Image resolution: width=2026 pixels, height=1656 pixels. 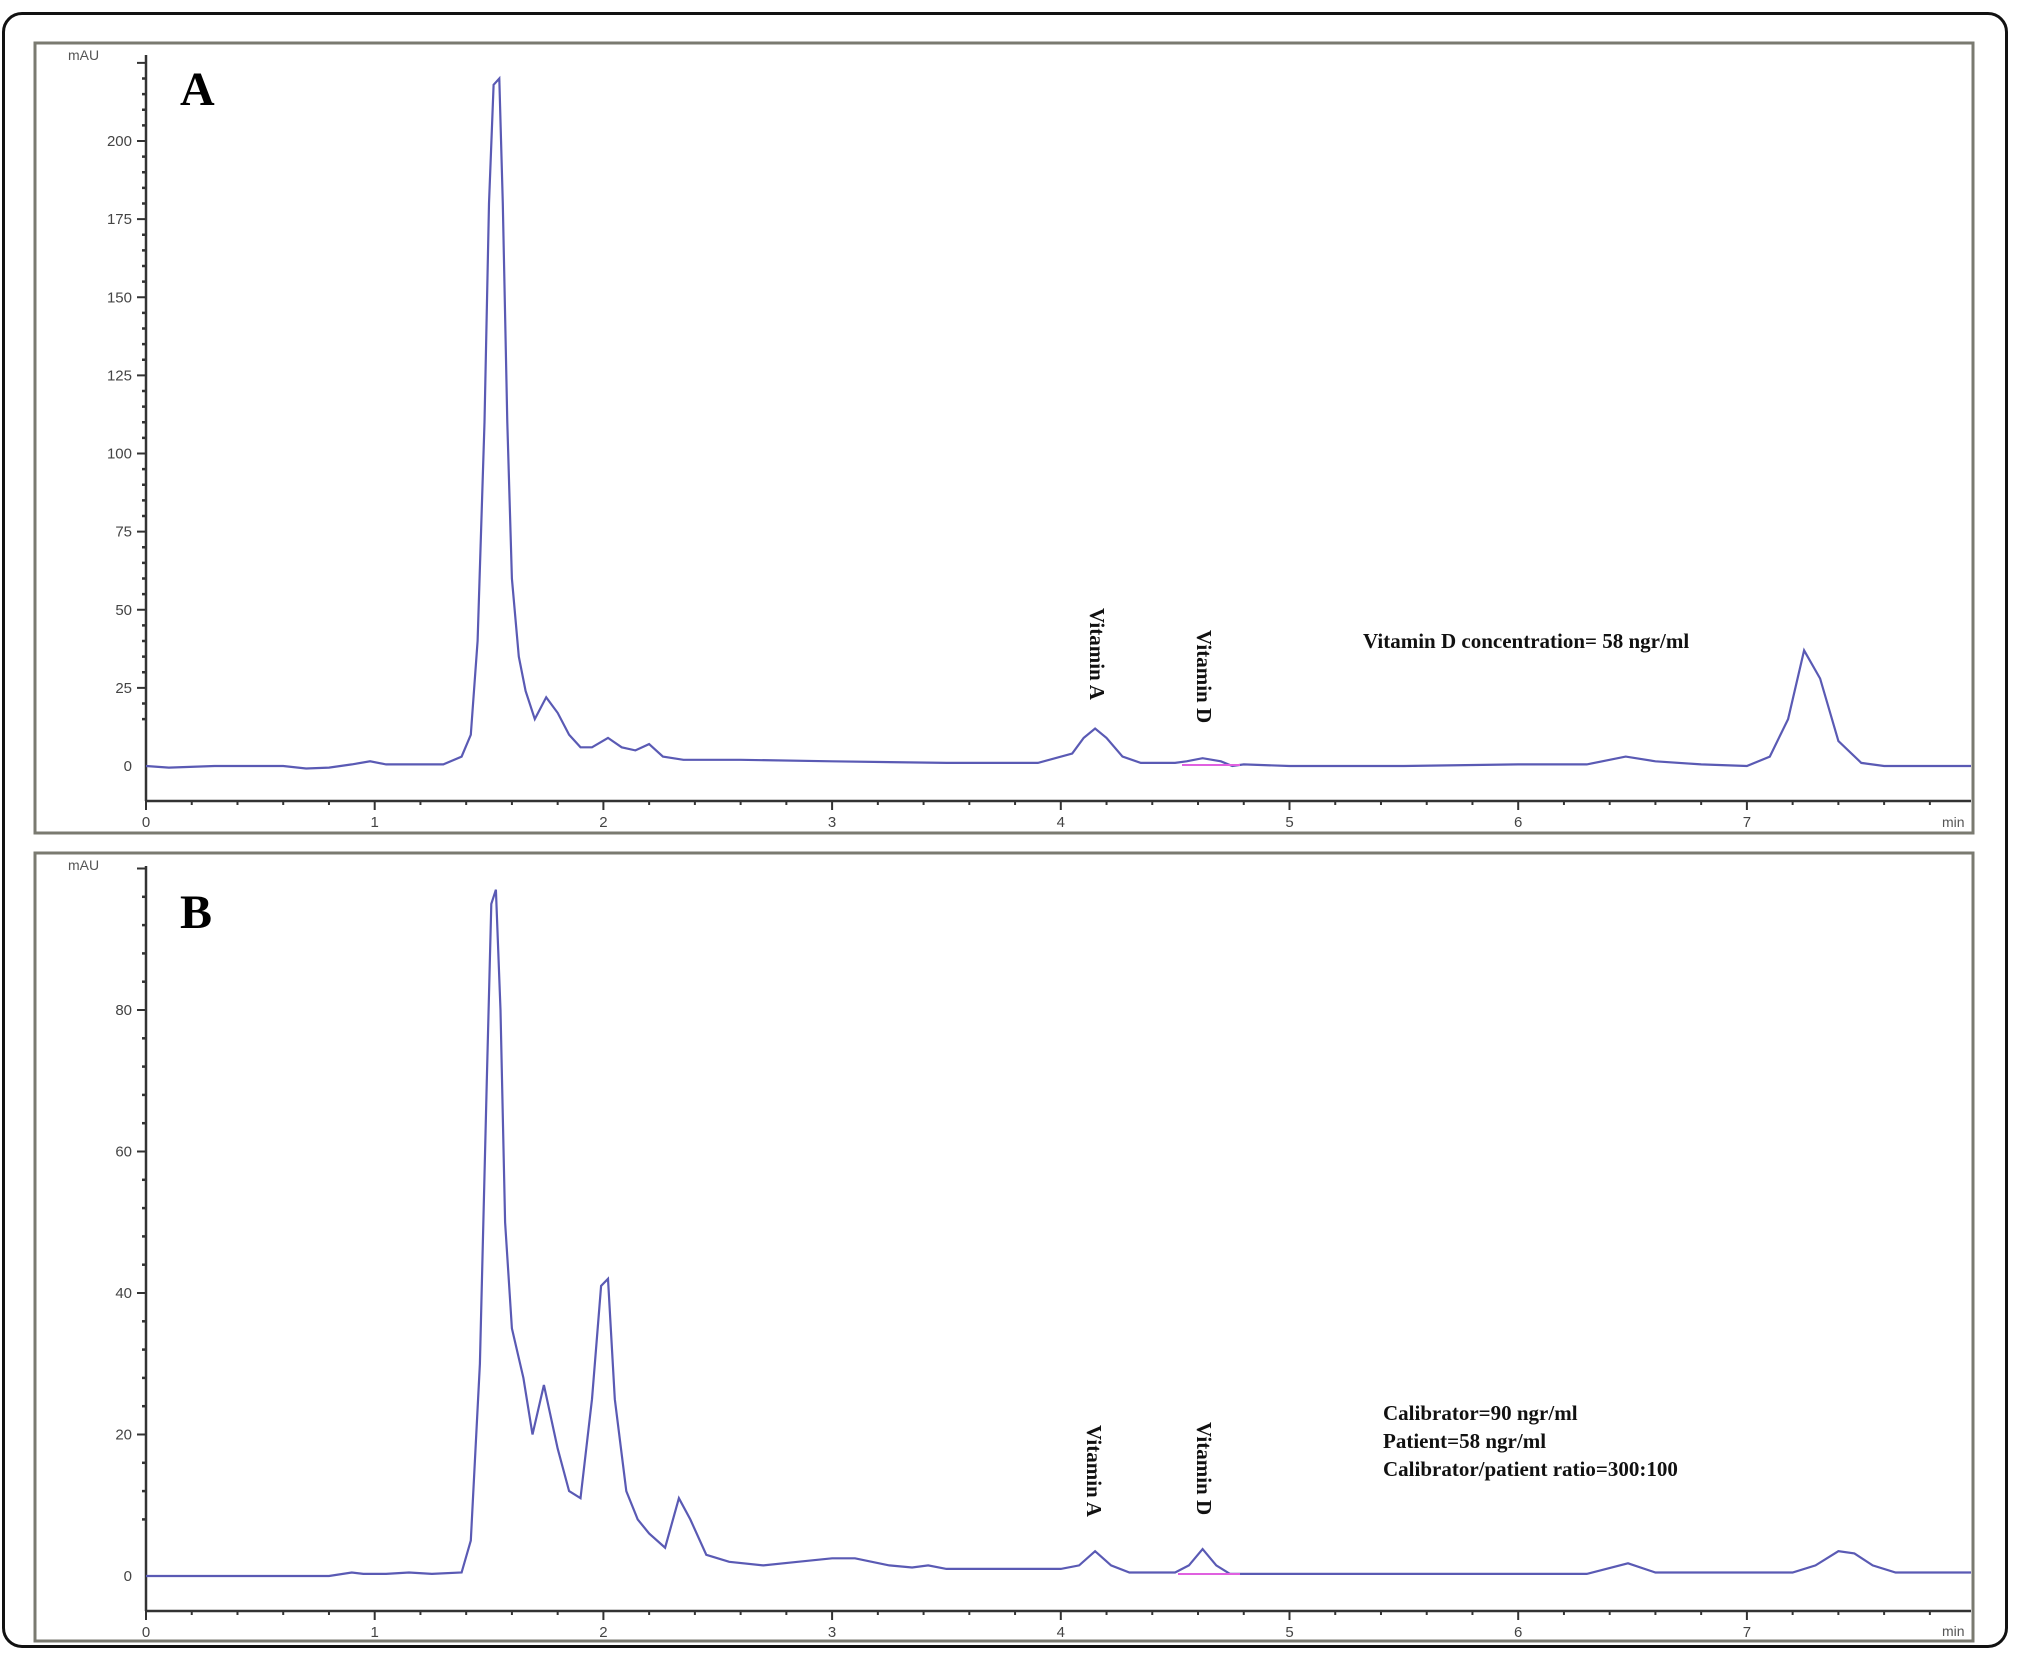 I want to click on y-tick-label: 150, so click(x=119, y=297).